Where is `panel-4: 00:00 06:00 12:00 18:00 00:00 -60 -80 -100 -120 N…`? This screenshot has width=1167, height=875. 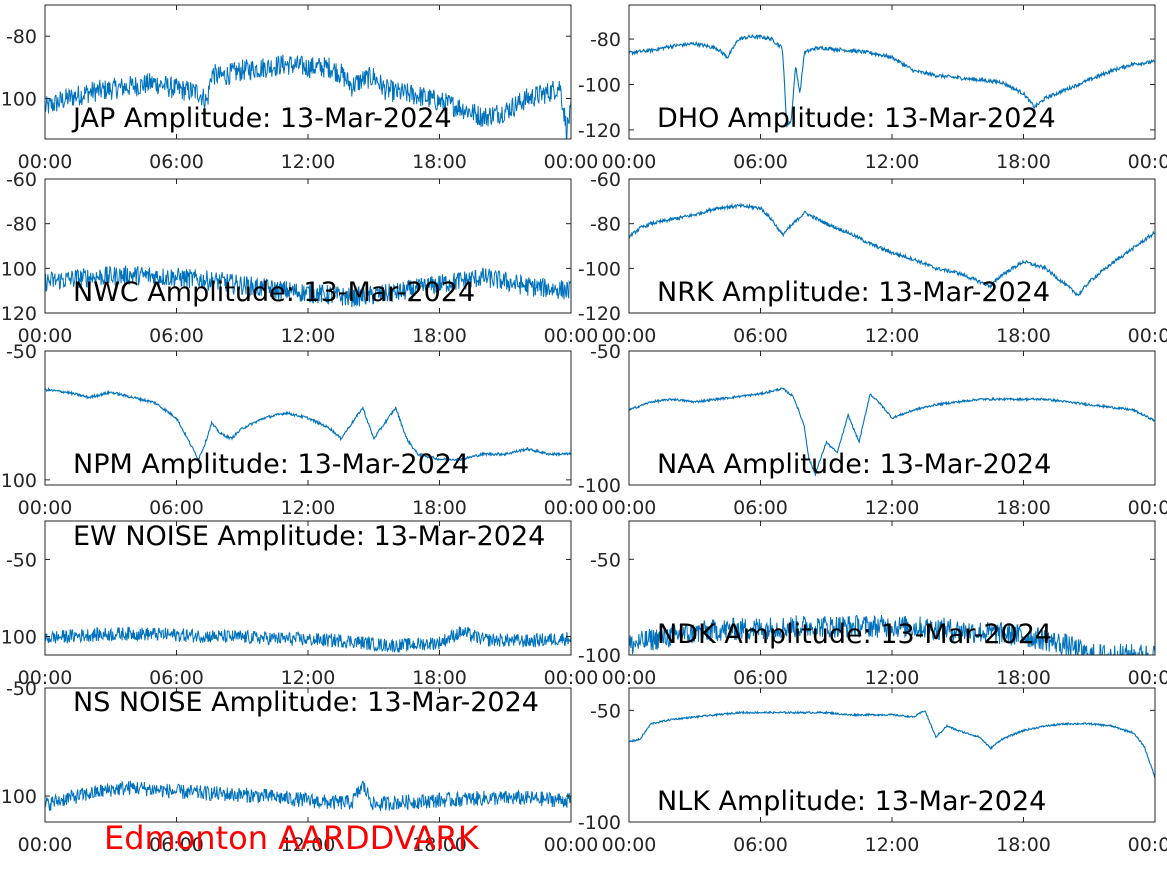
panel-4: 00:00 06:00 12:00 18:00 00:00 -60 -80 -100 -120 N… is located at coordinates (872, 258).